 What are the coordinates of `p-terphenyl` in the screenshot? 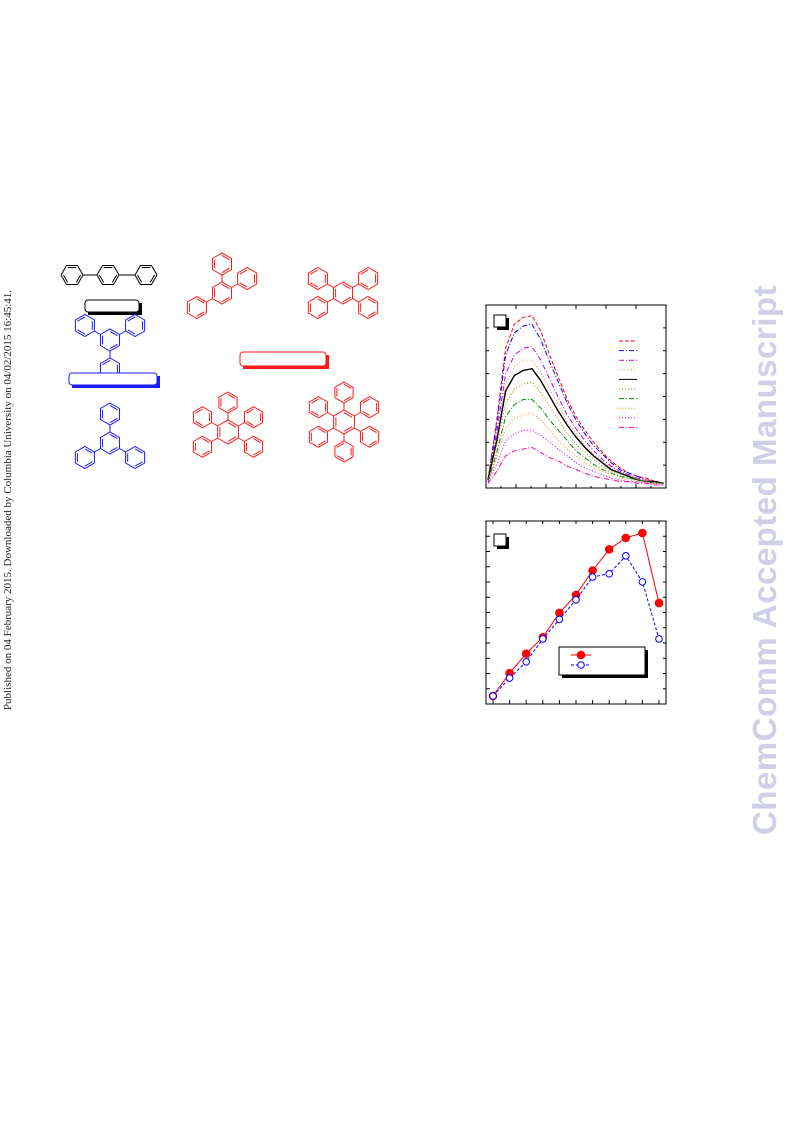 It's located at (109, 275).